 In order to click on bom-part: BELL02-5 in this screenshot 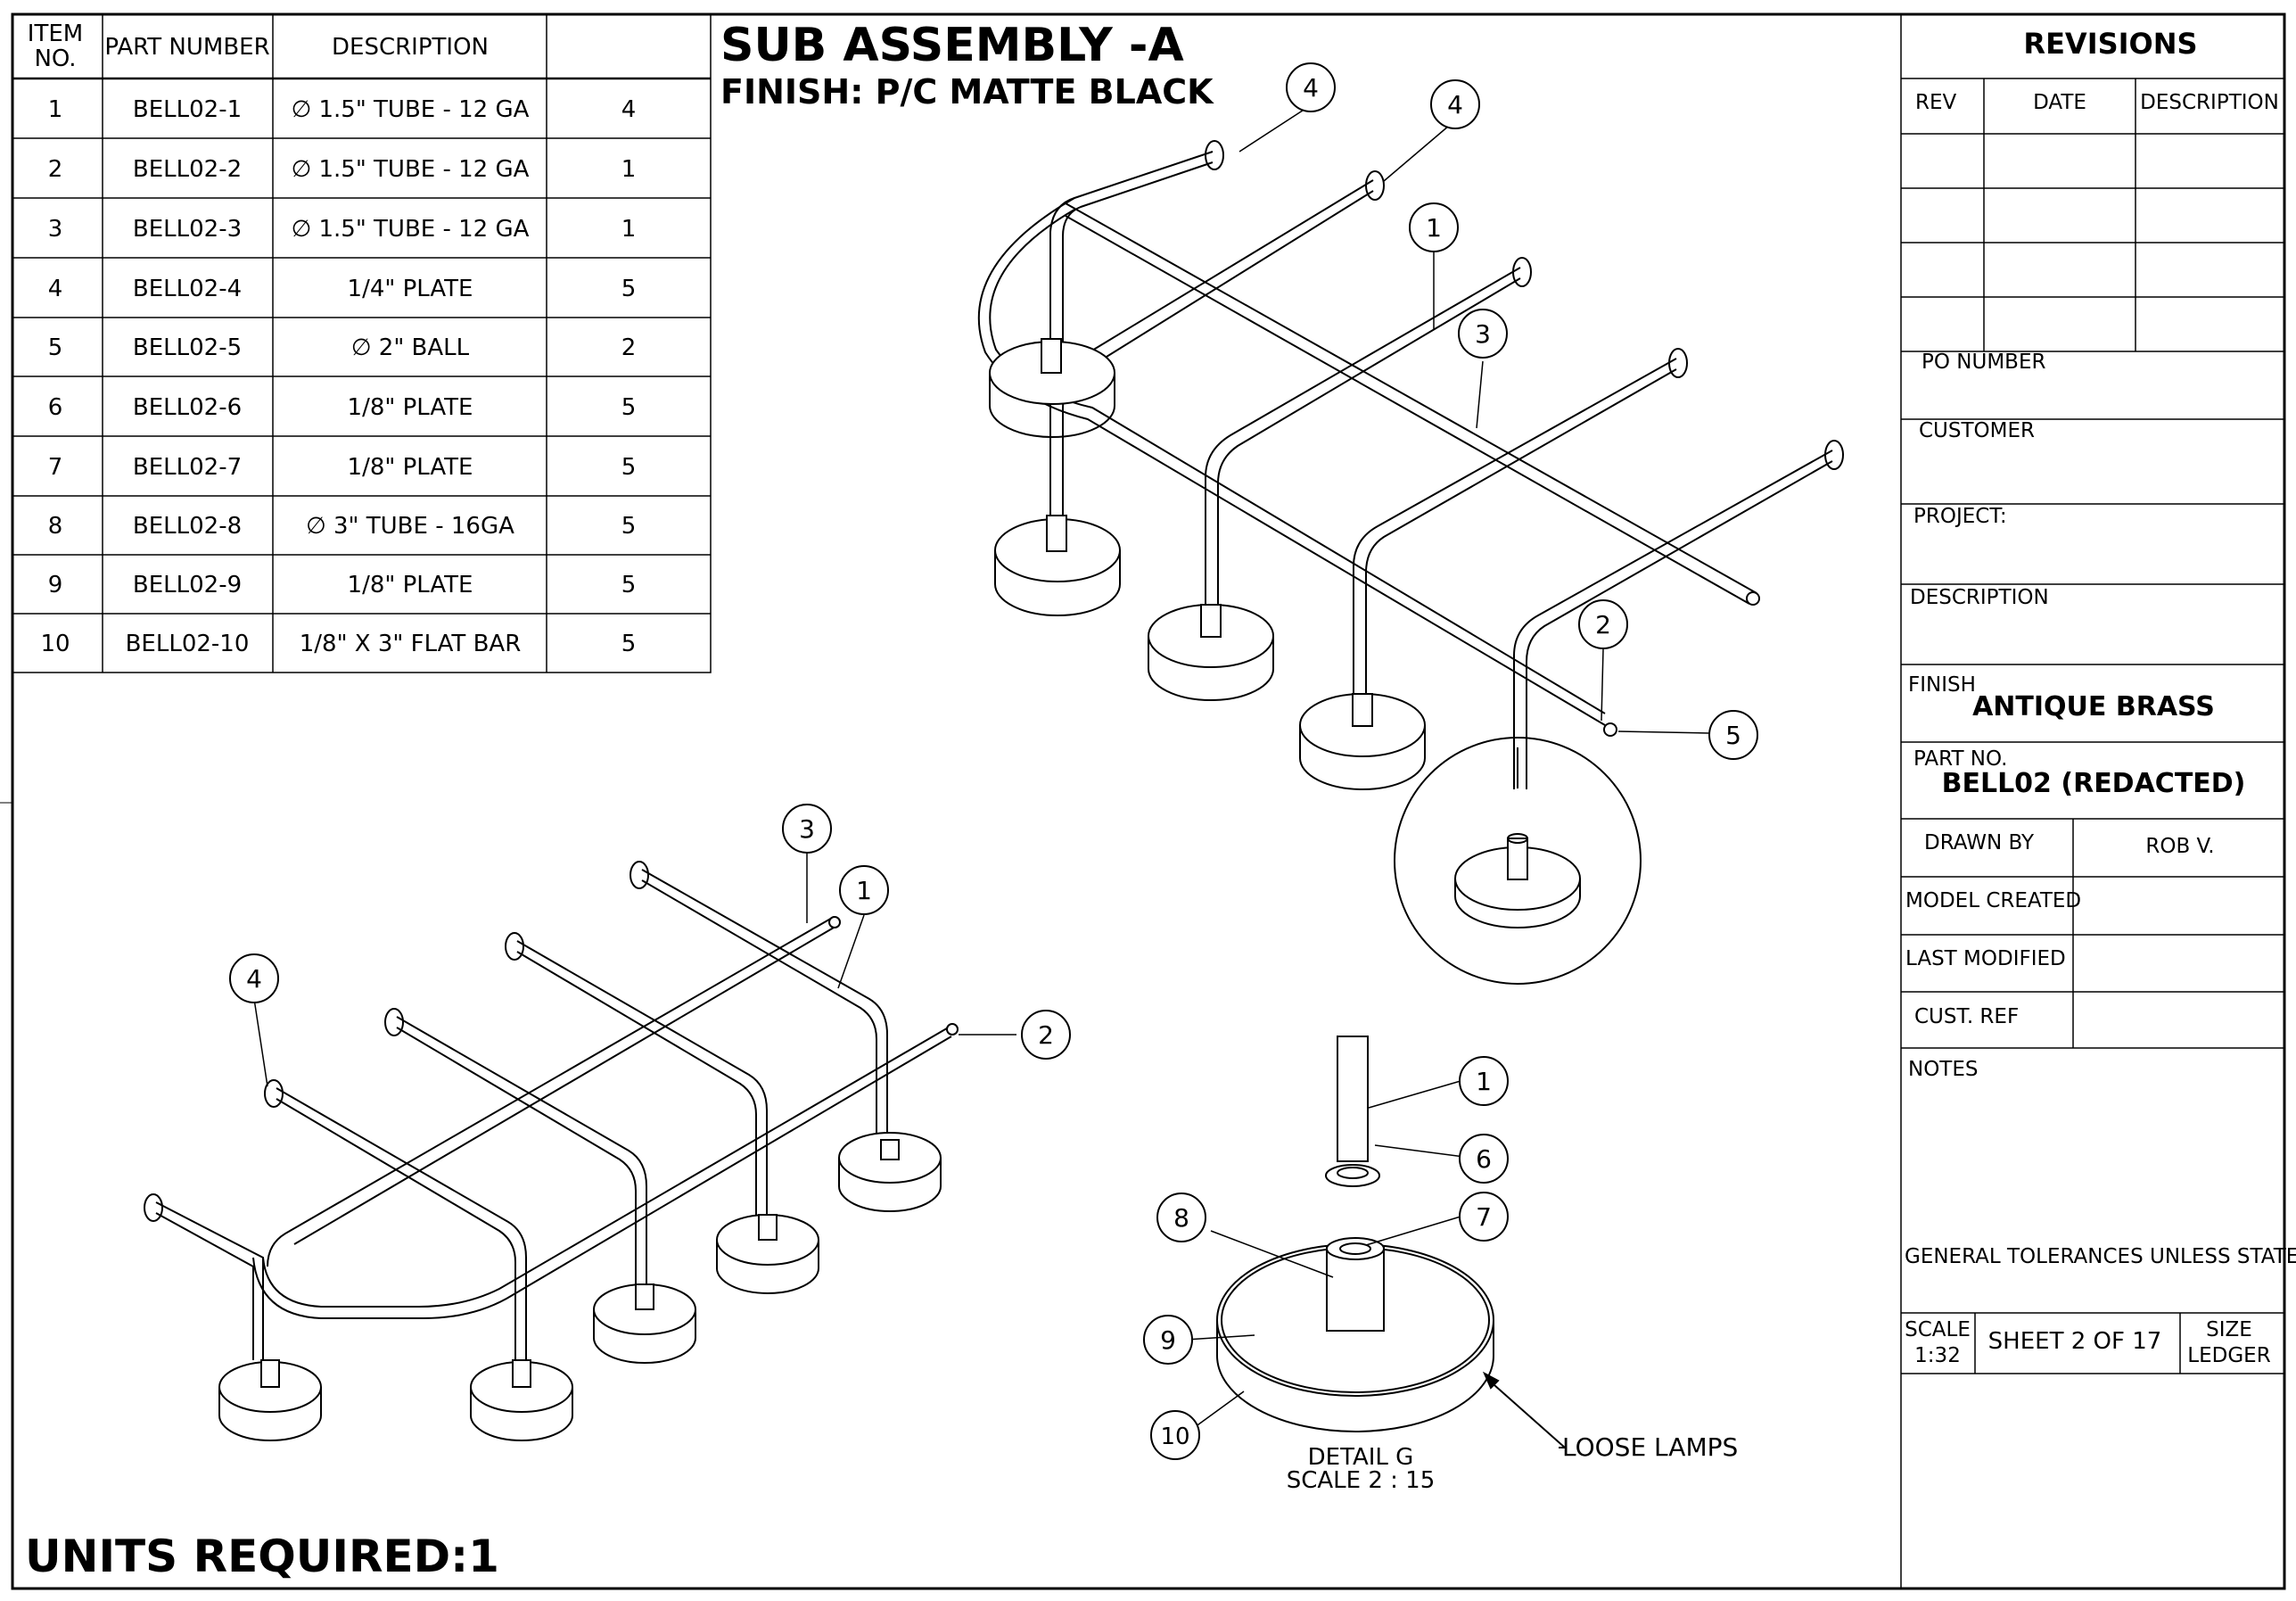, I will do `click(187, 347)`.